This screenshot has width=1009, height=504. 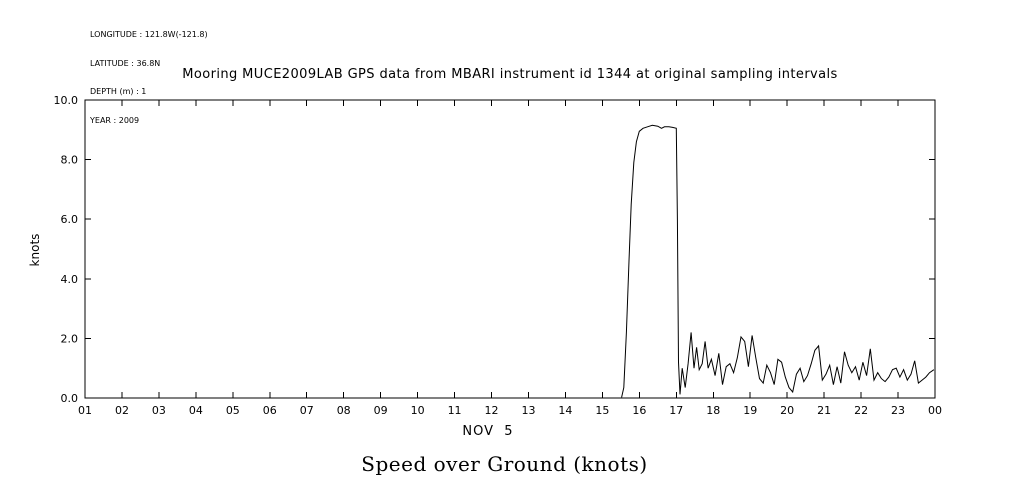 I want to click on y-tick-label: 2.0, so click(x=70, y=338).